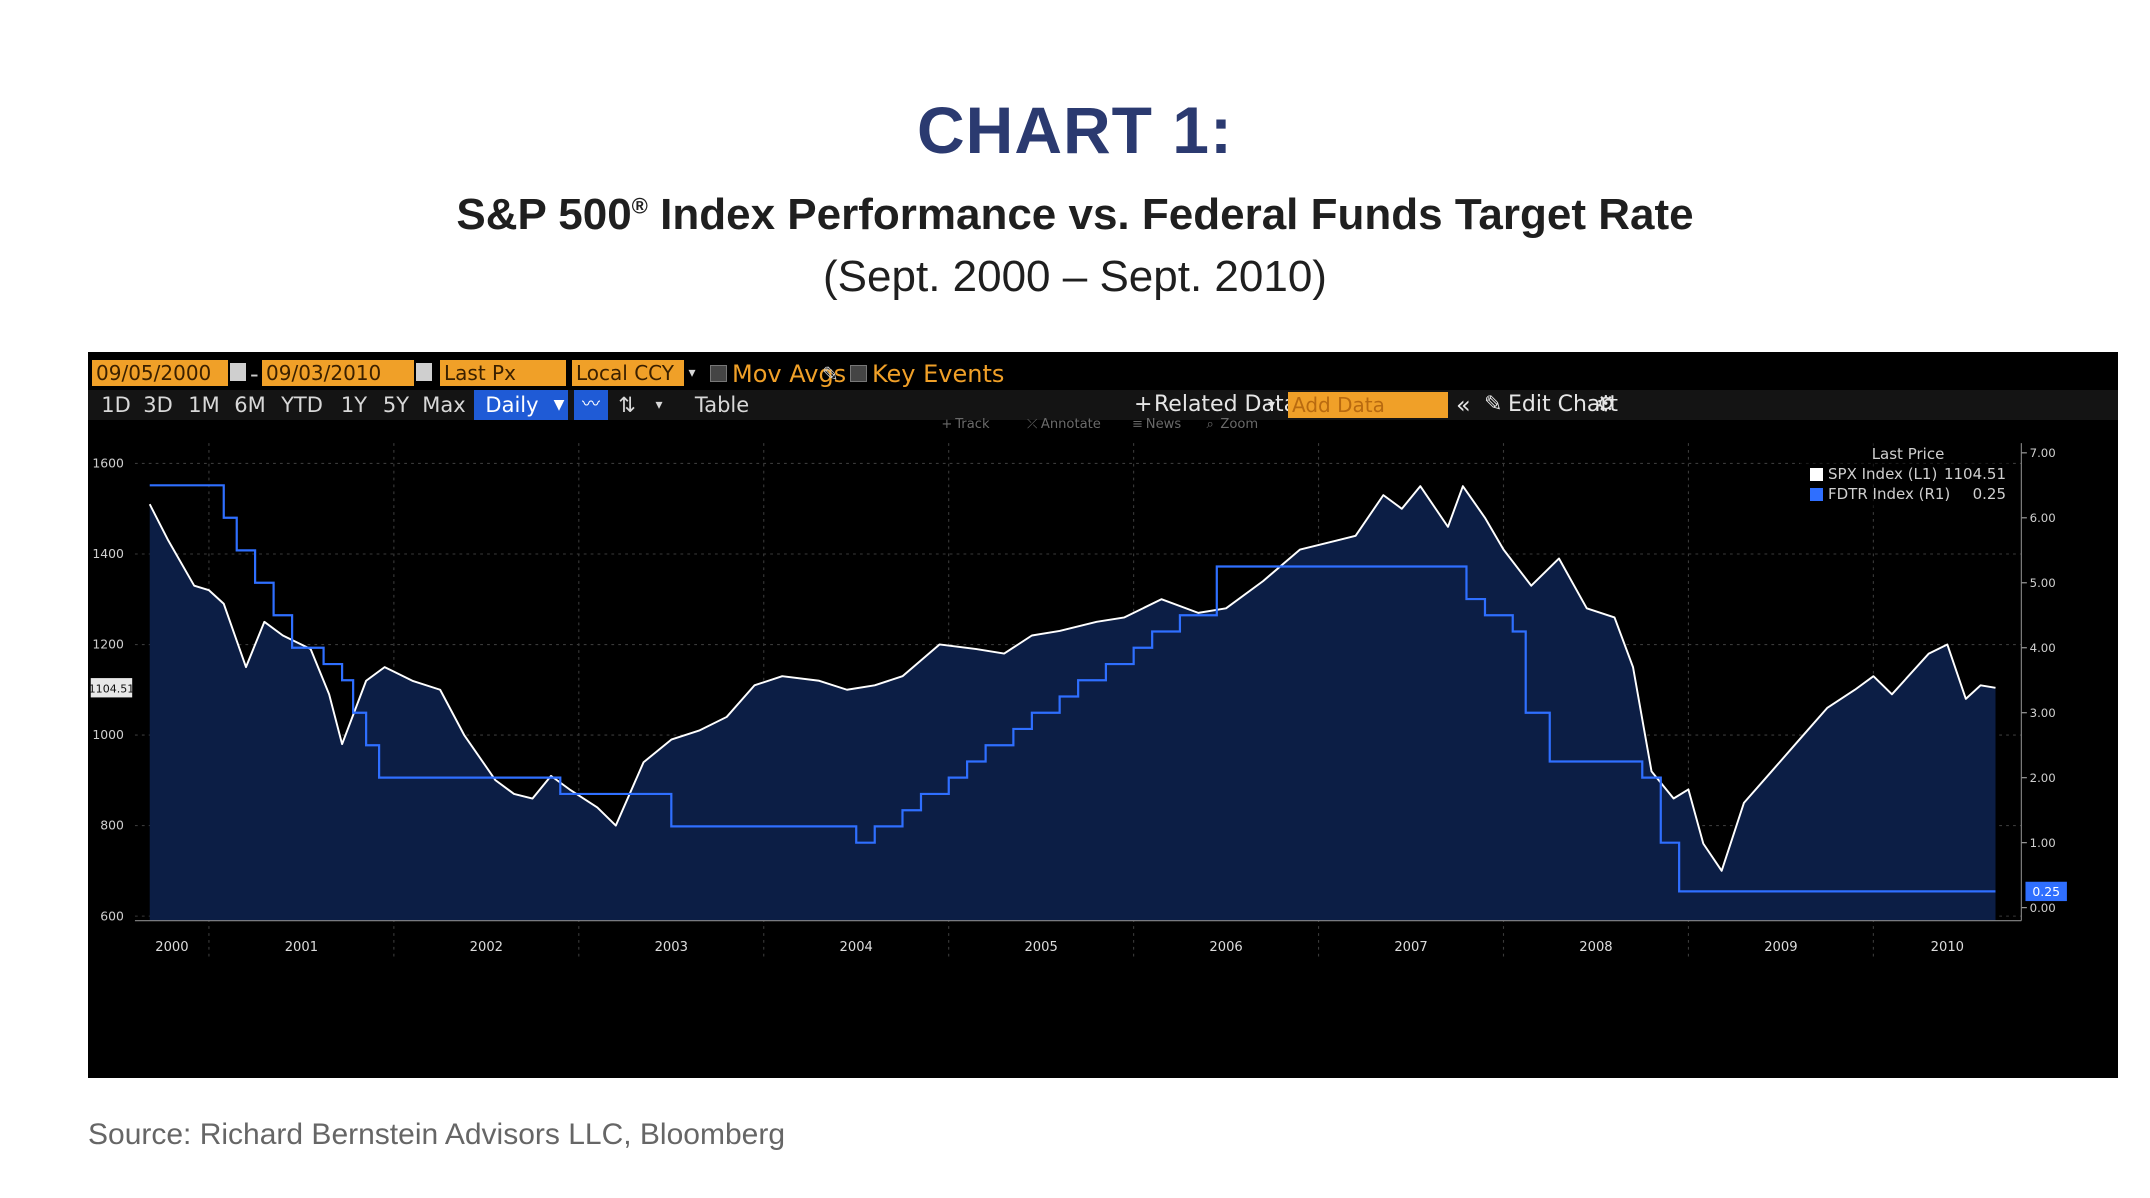 This screenshot has height=1198, width=2150. What do you see at coordinates (1032, 424) in the screenshot?
I see `tool-icon: ⤫` at bounding box center [1032, 424].